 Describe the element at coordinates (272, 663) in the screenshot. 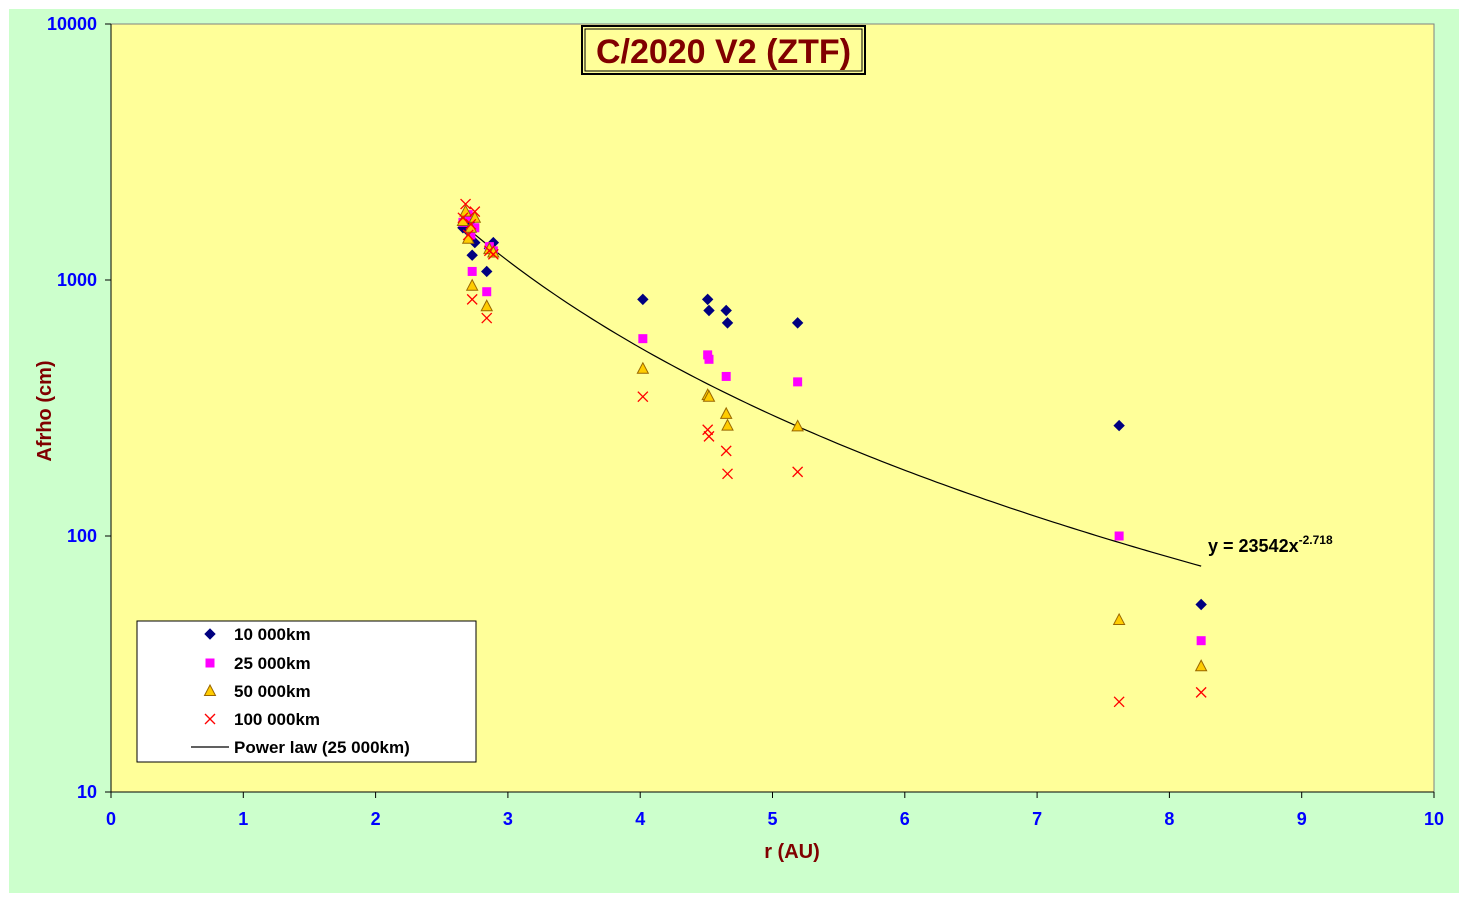

I see `legend-label: 25 000km` at that location.